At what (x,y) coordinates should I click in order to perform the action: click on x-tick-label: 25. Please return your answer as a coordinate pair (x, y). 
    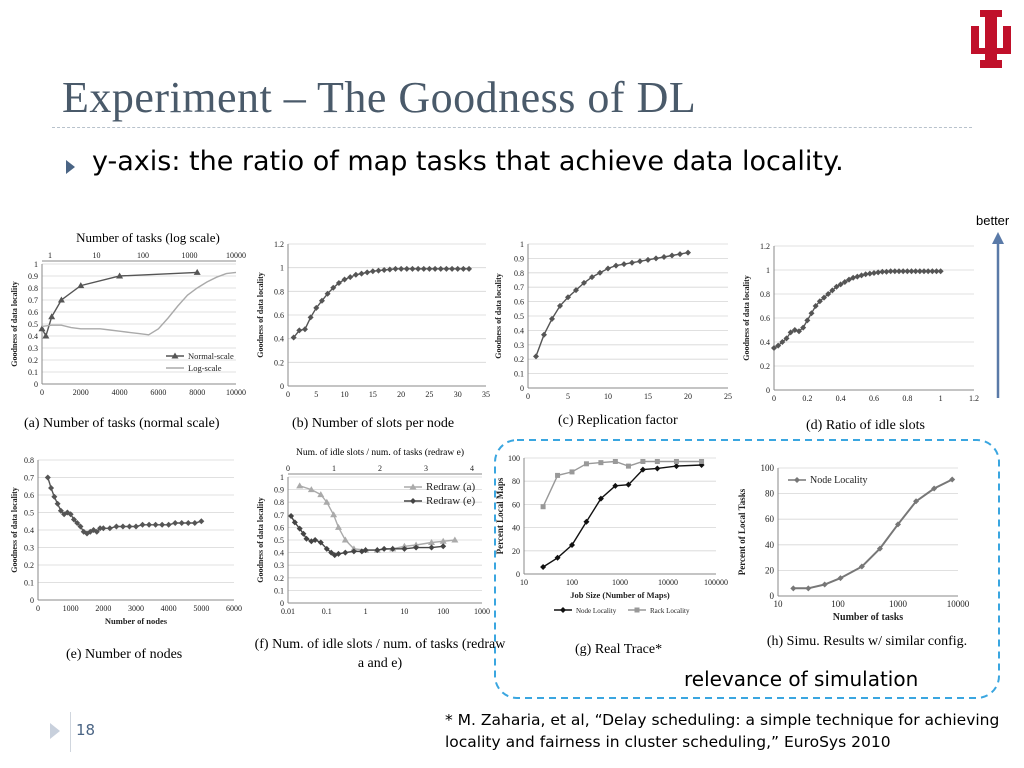
    Looking at the image, I should click on (429, 394).